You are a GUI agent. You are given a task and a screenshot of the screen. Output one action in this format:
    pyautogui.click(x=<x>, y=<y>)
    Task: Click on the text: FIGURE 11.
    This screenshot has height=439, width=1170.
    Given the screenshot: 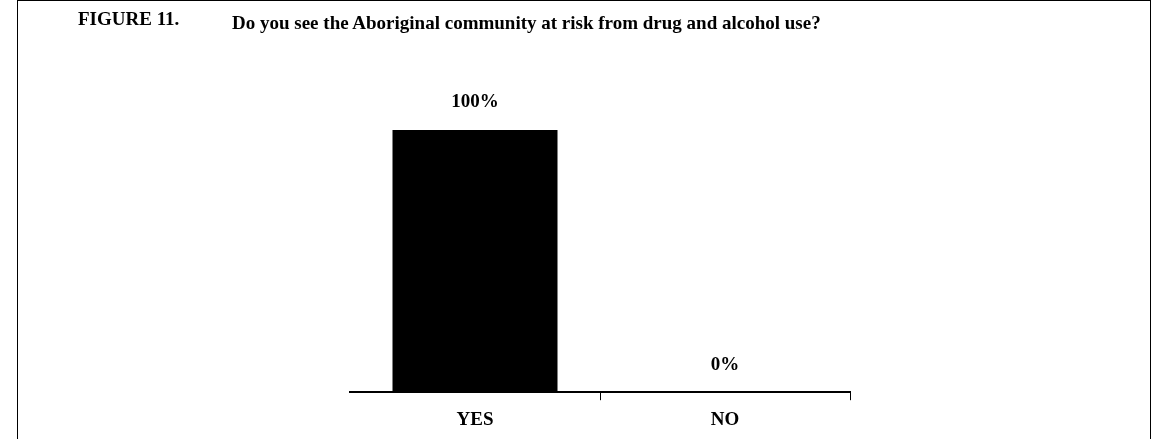 What is the action you would take?
    pyautogui.click(x=129, y=19)
    